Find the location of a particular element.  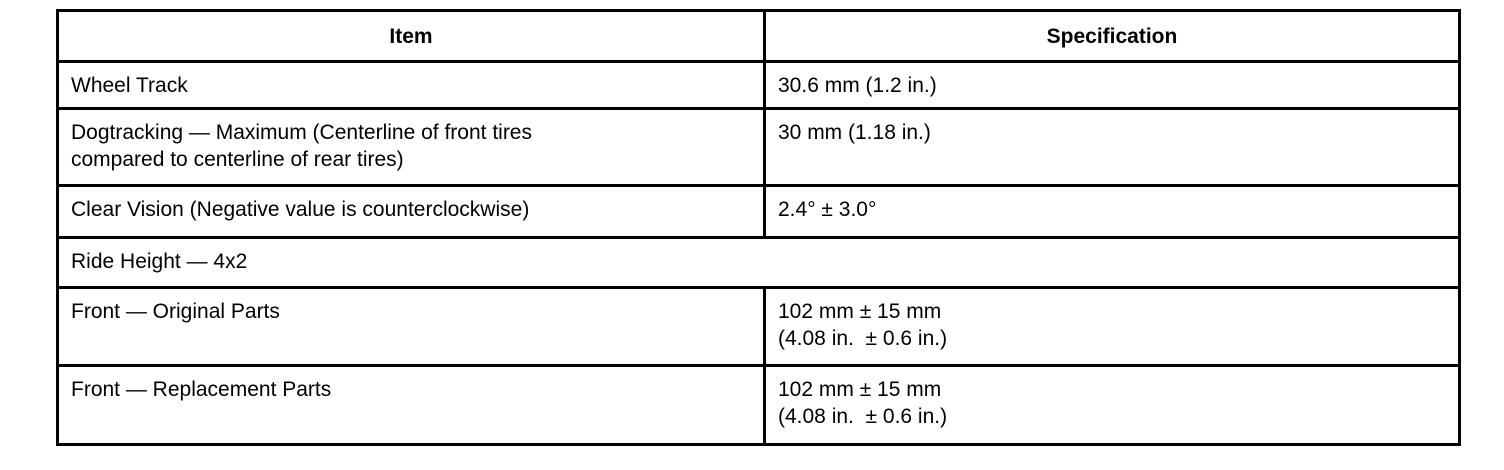

header-item: Item is located at coordinates (411, 36).